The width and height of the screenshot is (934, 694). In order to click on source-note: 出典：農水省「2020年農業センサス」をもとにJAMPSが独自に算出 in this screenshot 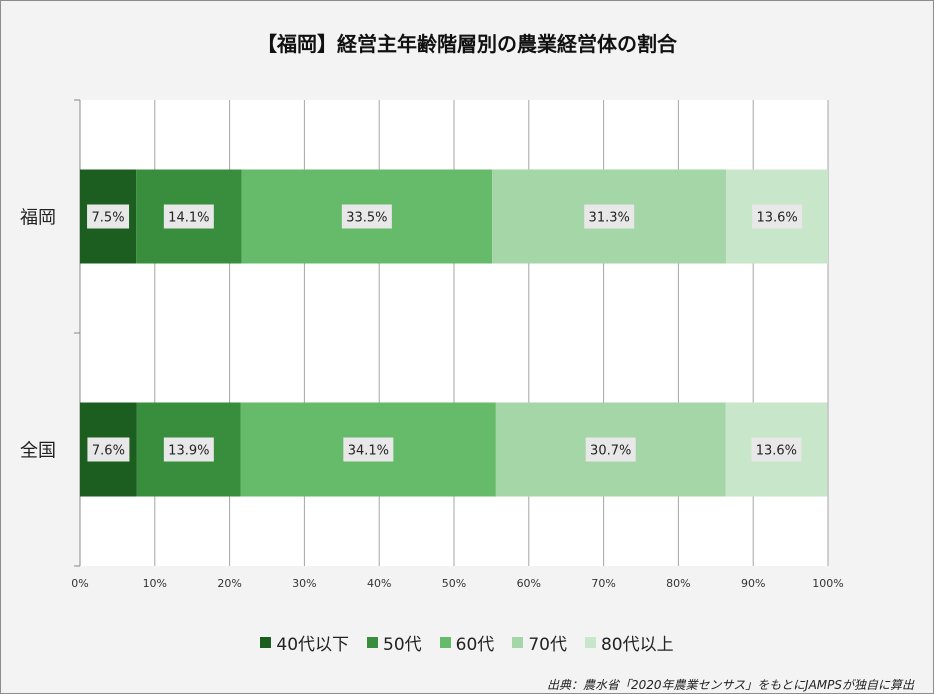, I will do `click(730, 685)`.